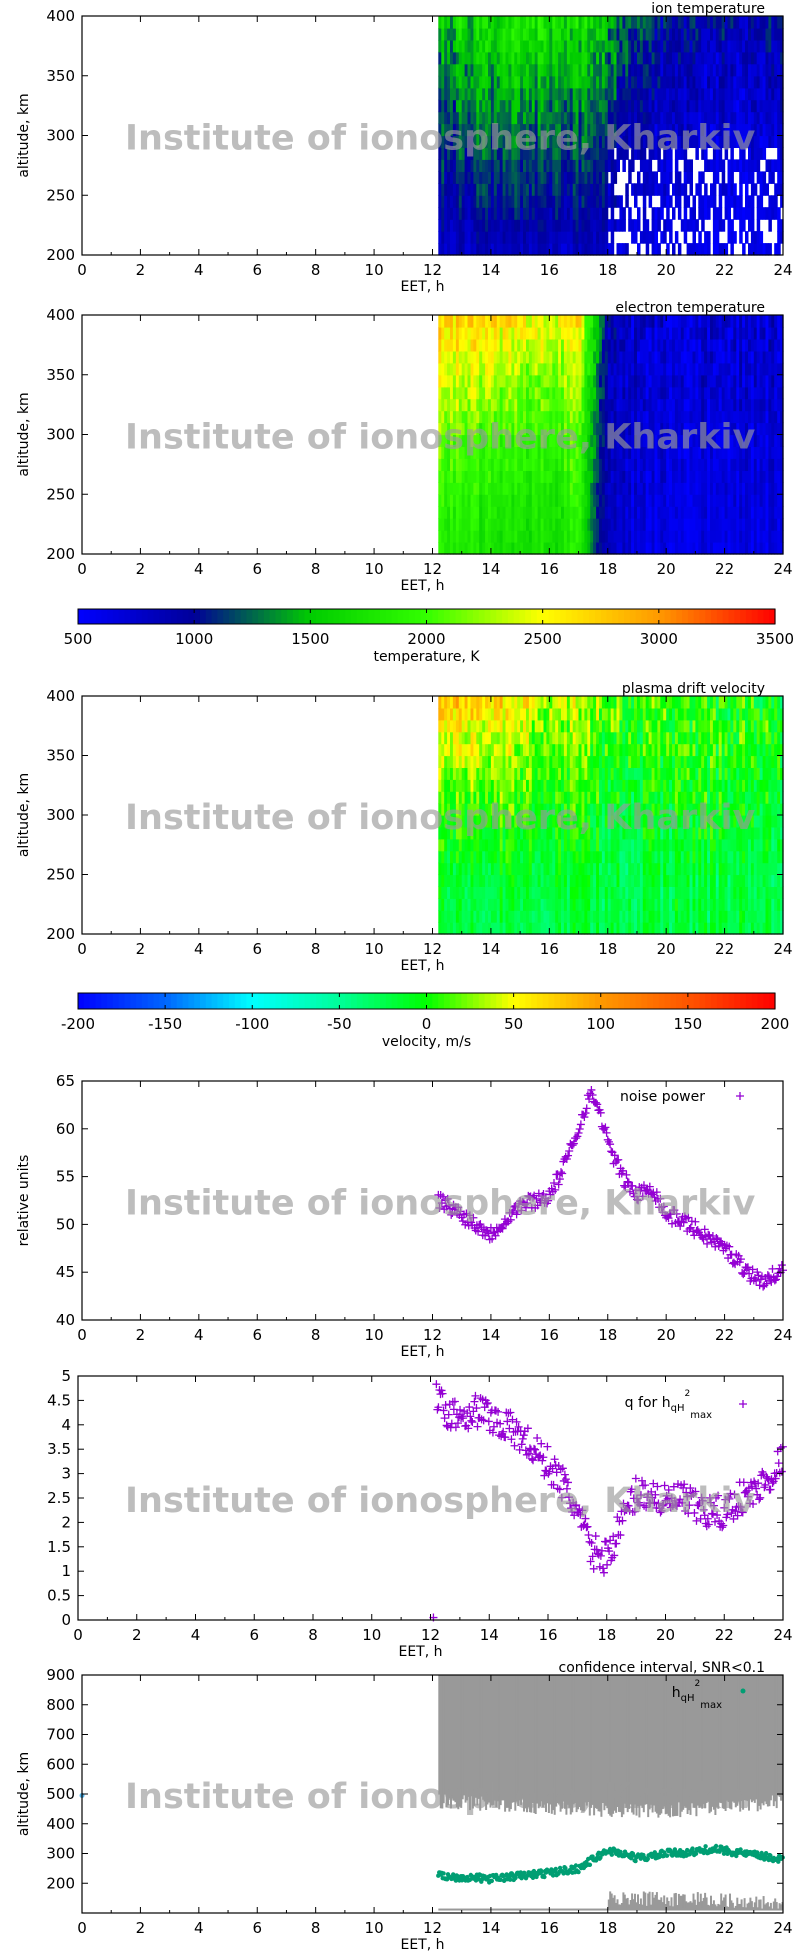 This screenshot has height=1958, width=800. Describe the element at coordinates (666, 569) in the screenshot. I see `x-tick-label: 20` at that location.